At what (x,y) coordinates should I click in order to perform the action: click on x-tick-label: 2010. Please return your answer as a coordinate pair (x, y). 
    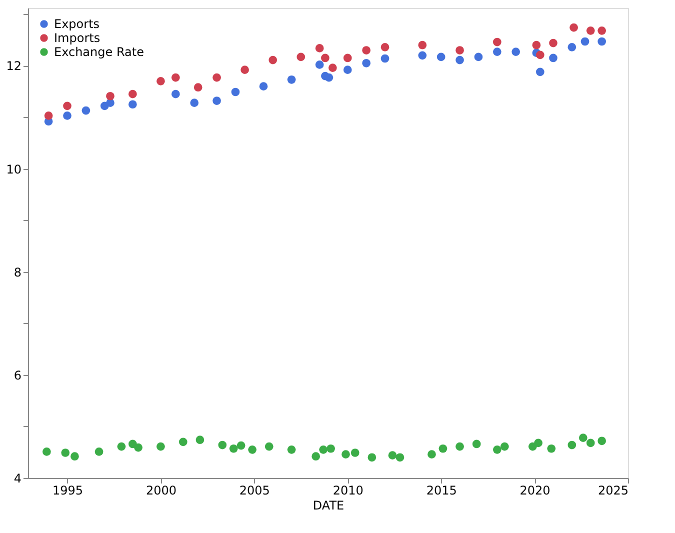
    Looking at the image, I should click on (348, 491).